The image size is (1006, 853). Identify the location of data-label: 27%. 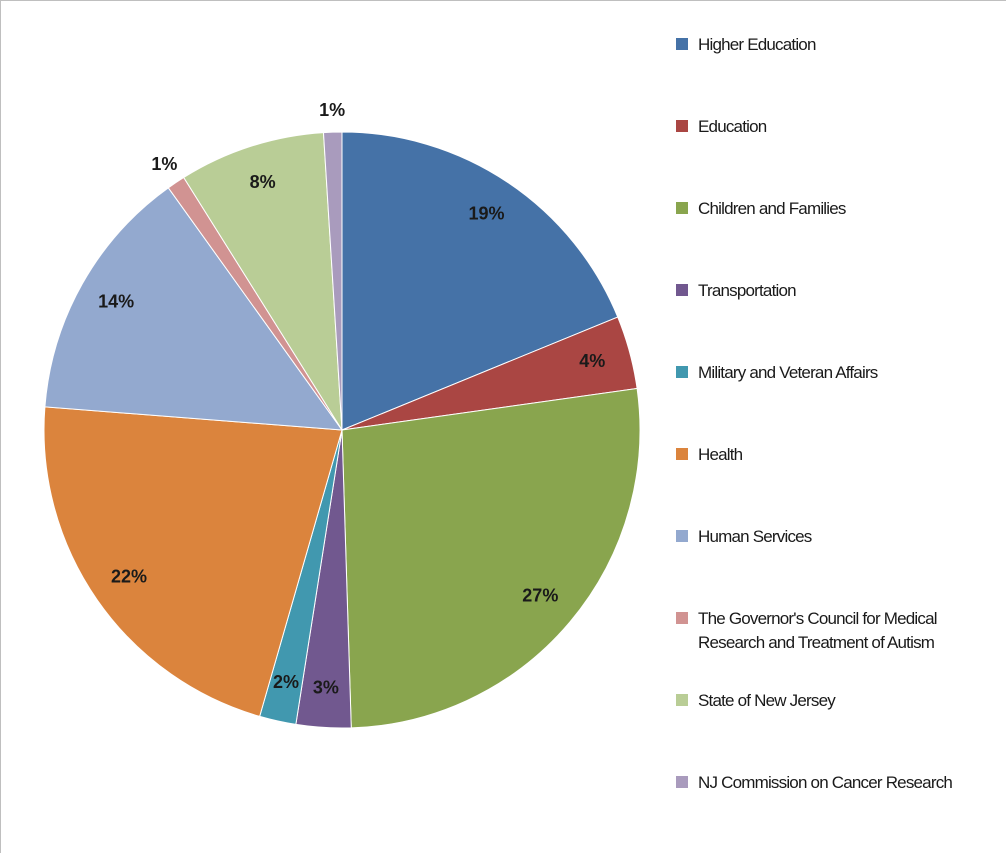
(540, 596).